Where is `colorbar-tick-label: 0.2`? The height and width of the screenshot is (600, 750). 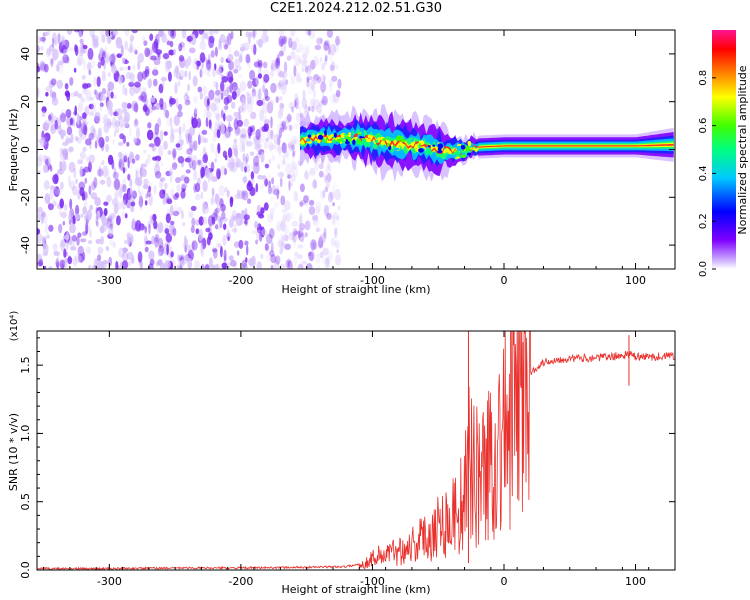
colorbar-tick-label: 0.2 is located at coordinates (703, 221).